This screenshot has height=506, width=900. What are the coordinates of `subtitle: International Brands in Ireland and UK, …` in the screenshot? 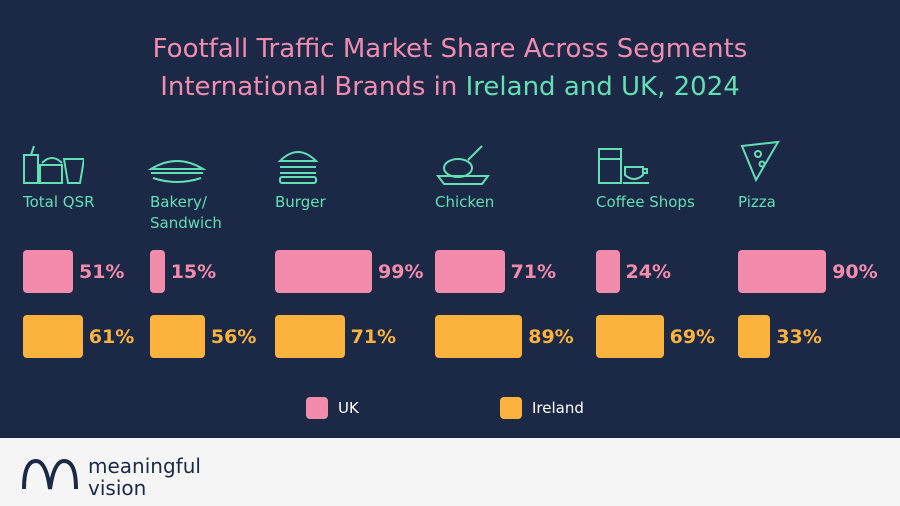 It's located at (450, 87).